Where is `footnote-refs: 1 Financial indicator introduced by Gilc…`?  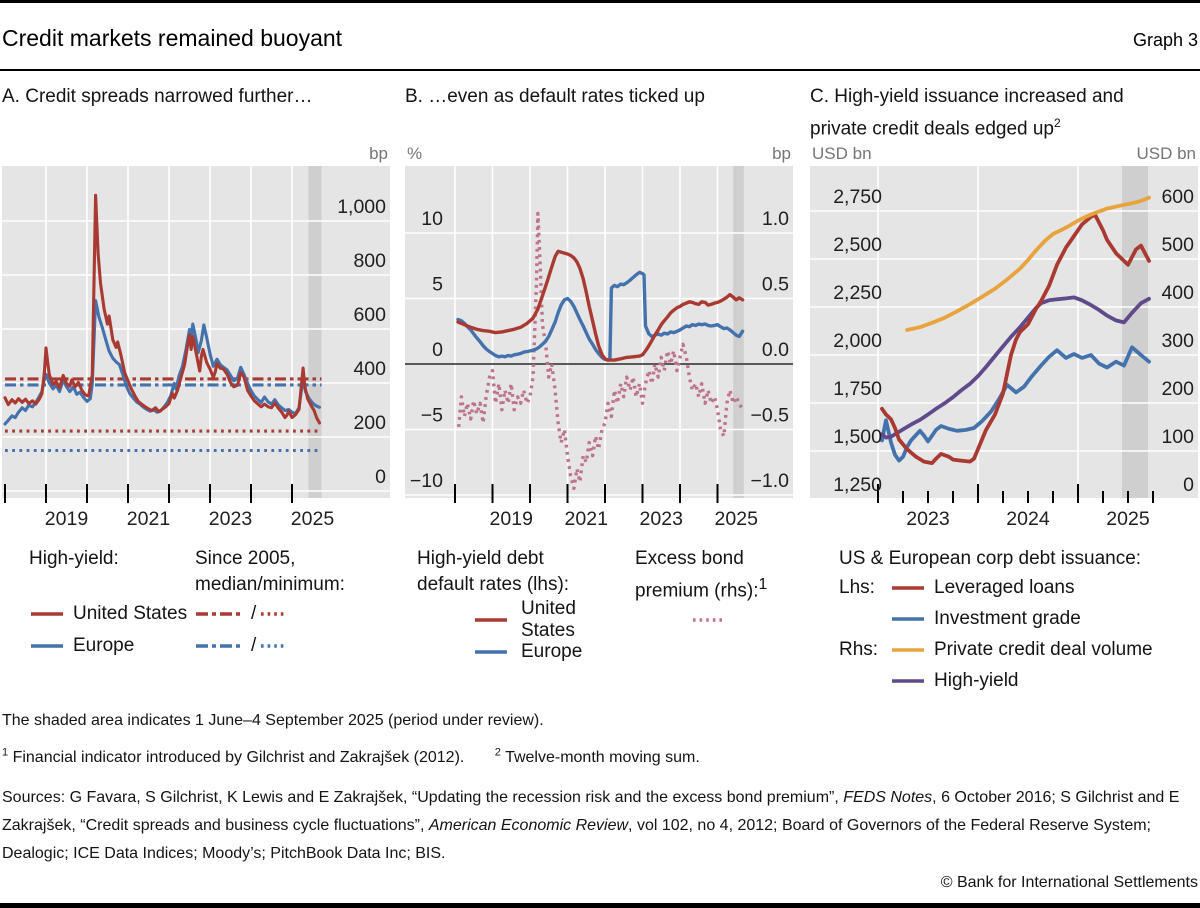
footnote-refs: 1 Financial indicator introduced by Gilc… is located at coordinates (600, 757).